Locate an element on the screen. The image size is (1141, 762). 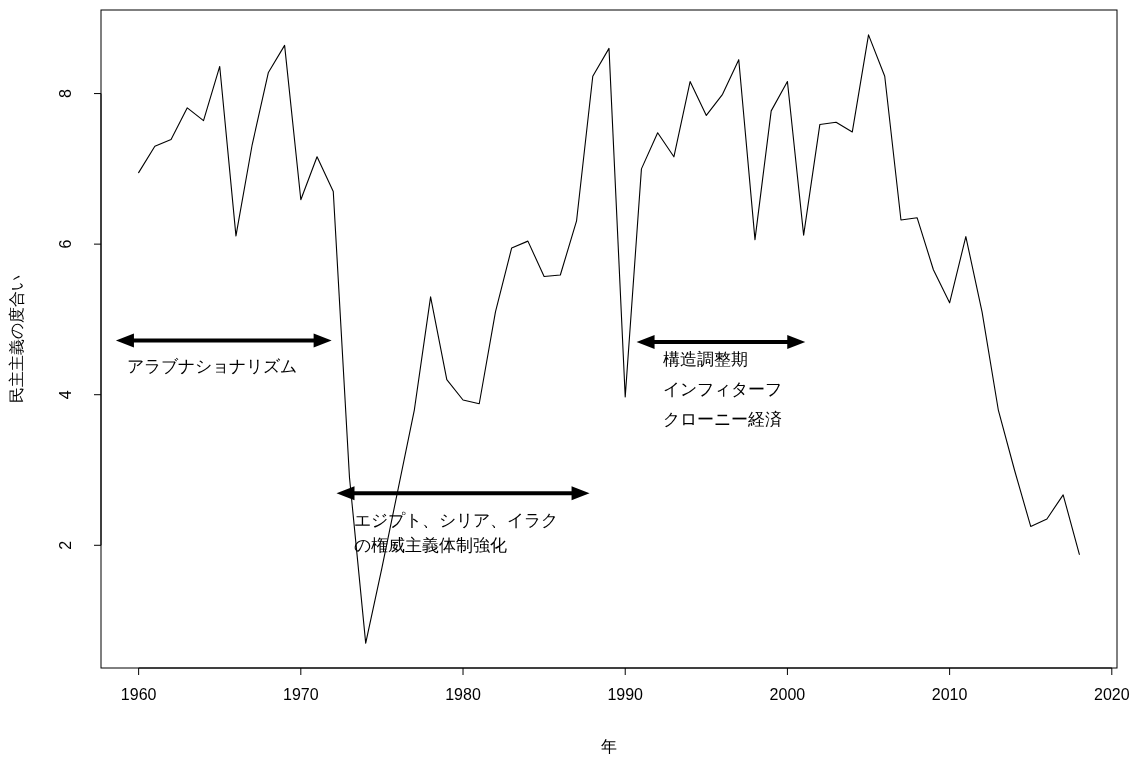
x-tick-label: 2020 is located at coordinates (1112, 694).